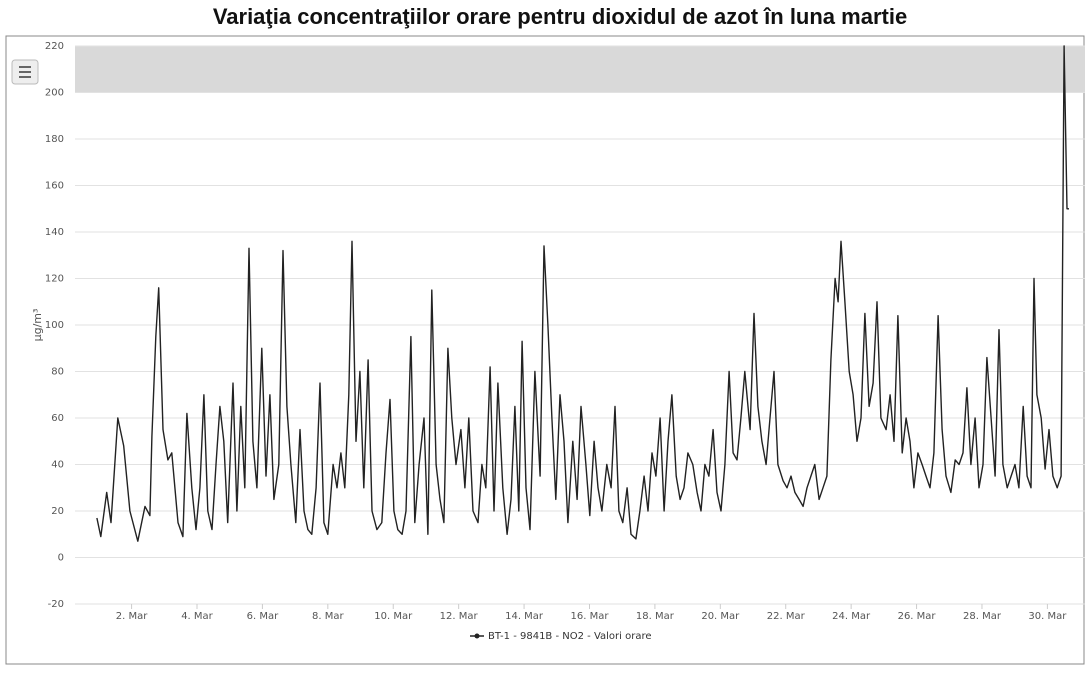  I want to click on x-tick-label: 30. Mar, so click(1047, 616).